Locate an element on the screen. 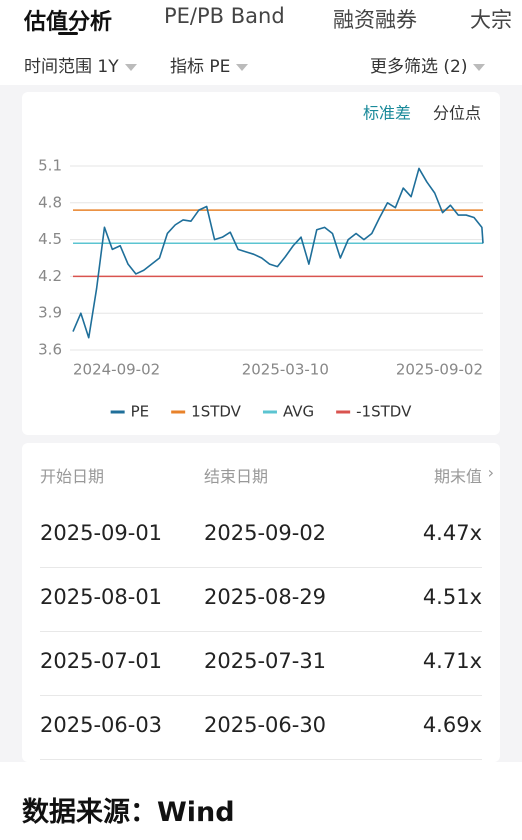 This screenshot has width=522, height=840. y-tick-label: 3.9 is located at coordinates (50, 313).